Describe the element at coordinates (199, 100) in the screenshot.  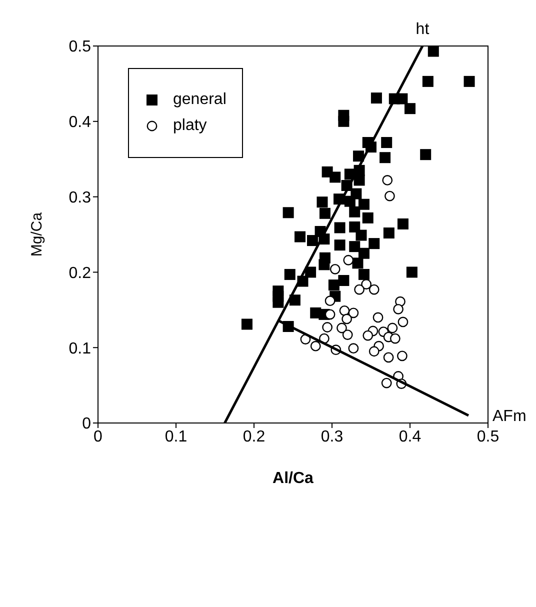
I see `legend-label: general` at that location.